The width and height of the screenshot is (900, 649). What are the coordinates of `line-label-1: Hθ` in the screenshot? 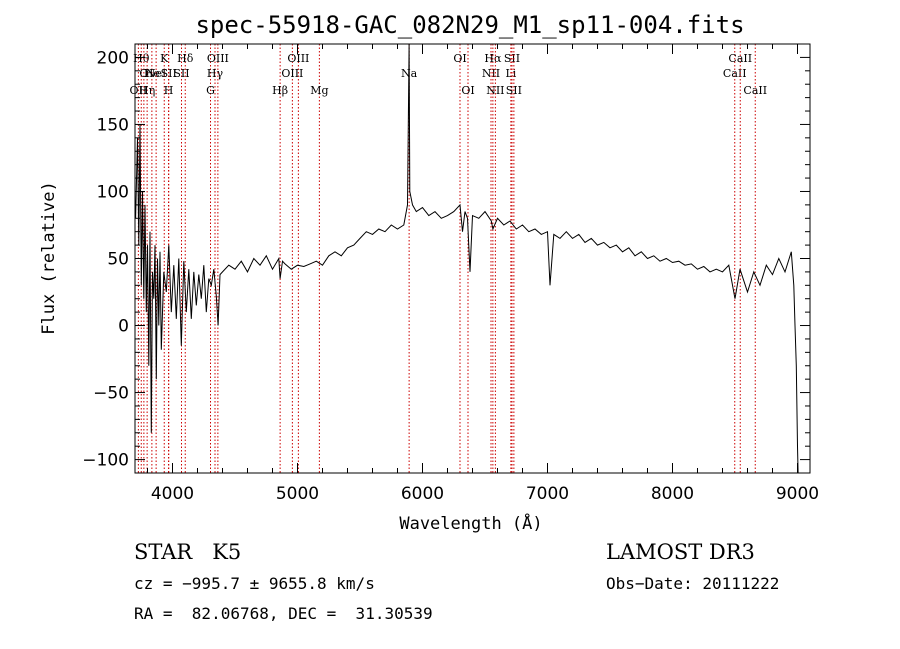 It's located at (141, 58).